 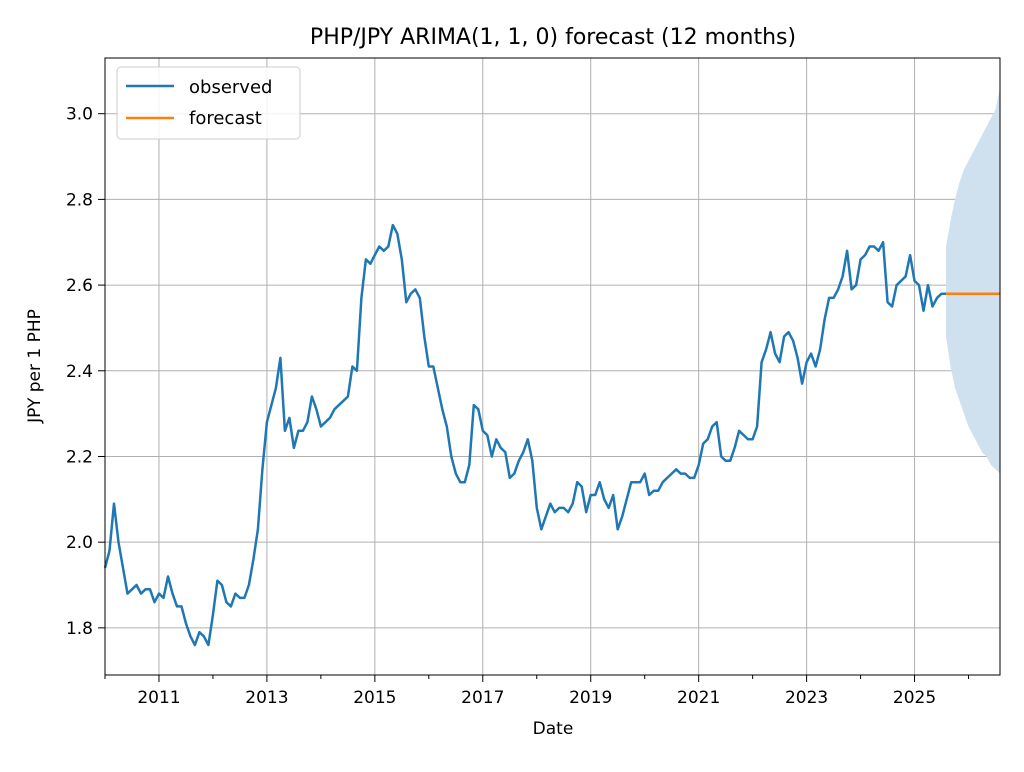 I want to click on y-tick-label: 2.8, so click(x=79, y=200).